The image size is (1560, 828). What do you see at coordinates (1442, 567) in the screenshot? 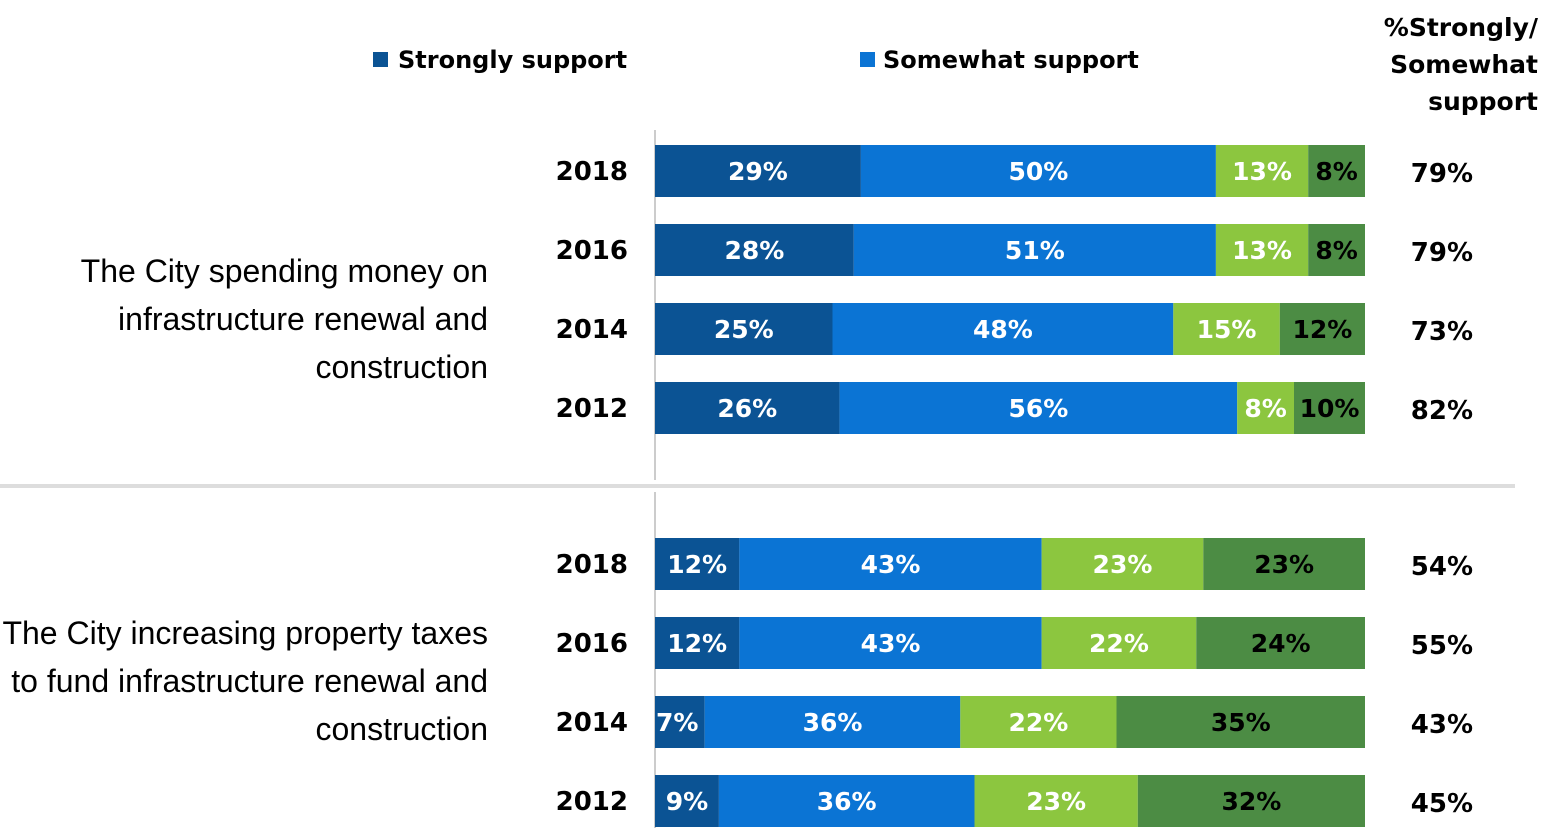
I see `total-label: 54%` at bounding box center [1442, 567].